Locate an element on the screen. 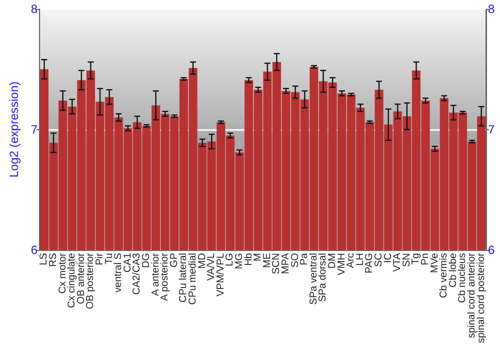  x-tick-label: OB posterior is located at coordinates (90, 281).